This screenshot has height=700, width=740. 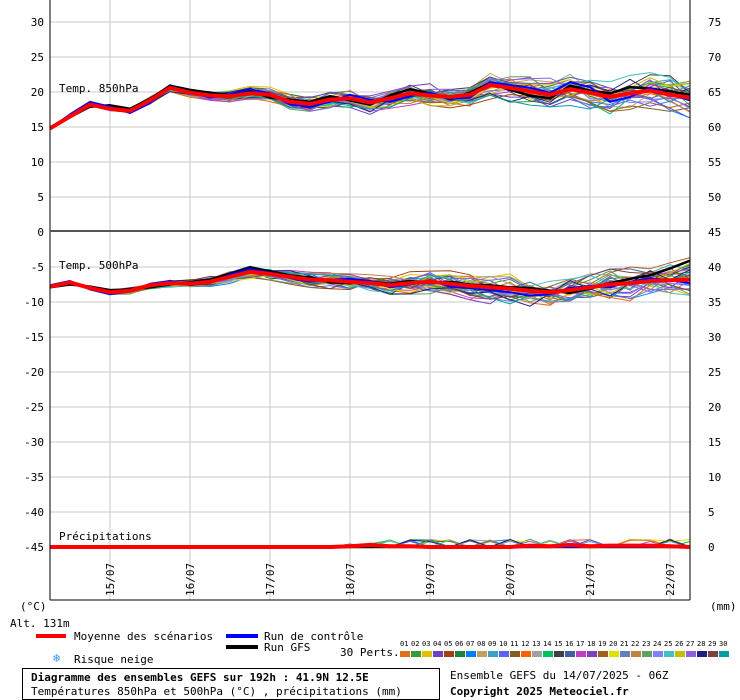 I want to click on snowflake-icon: ❄, so click(x=57, y=658).